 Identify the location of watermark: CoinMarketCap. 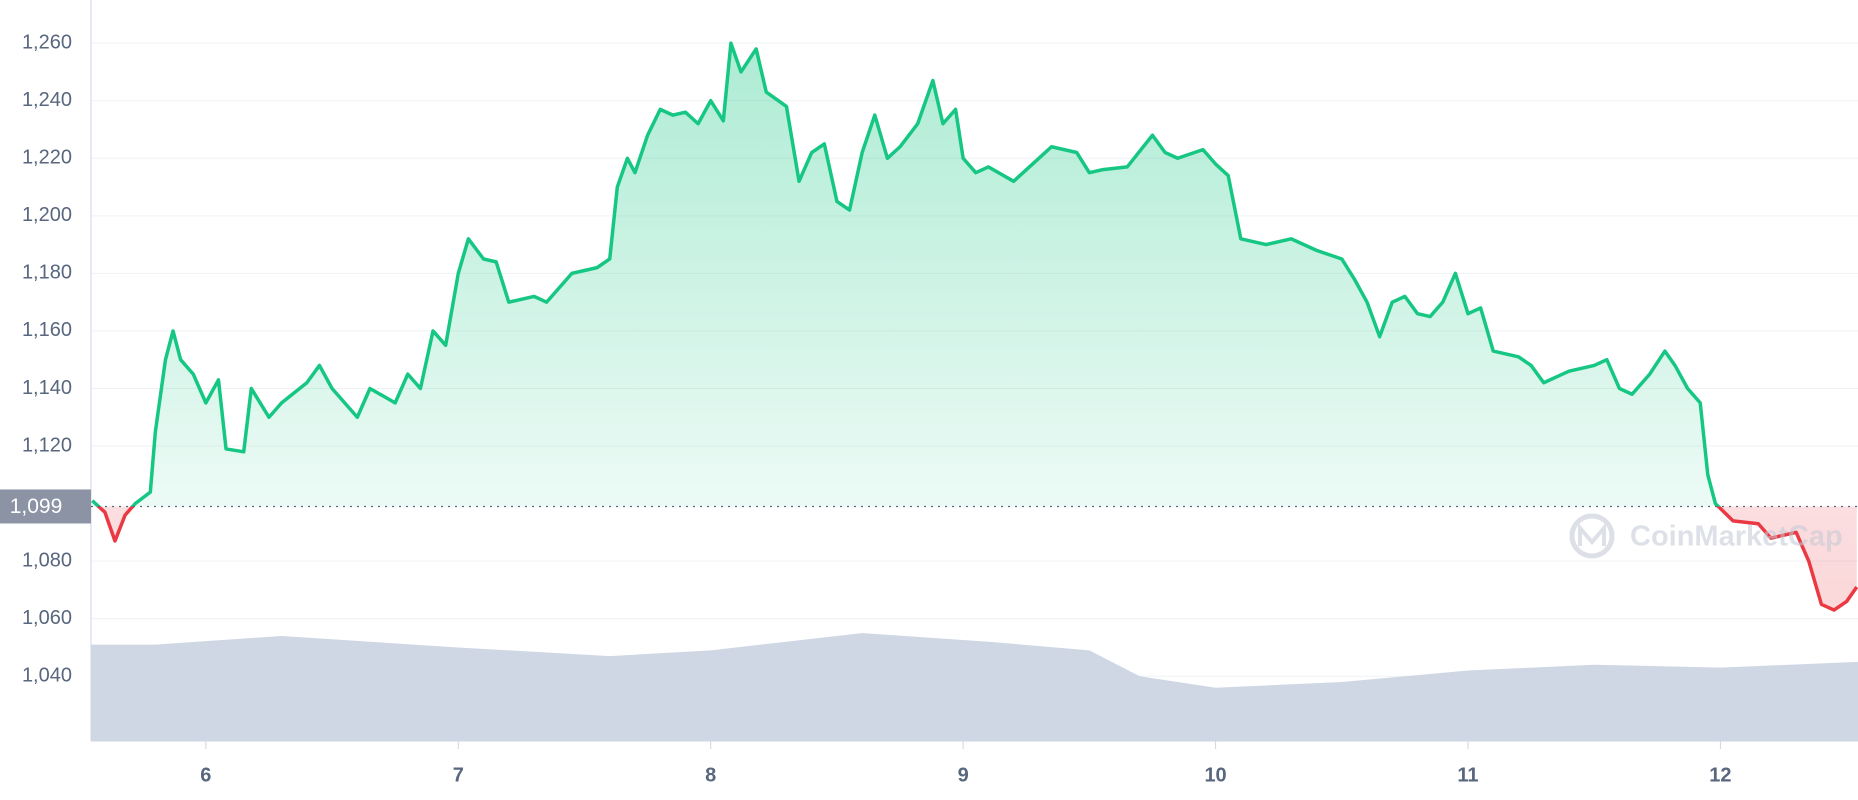
(1706, 536).